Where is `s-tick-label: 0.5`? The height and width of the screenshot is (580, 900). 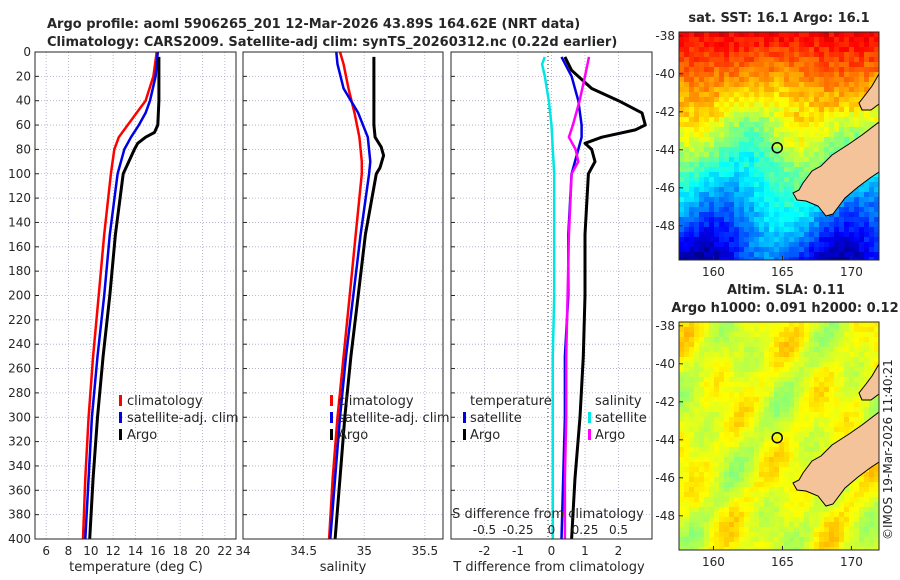 s-tick-label: 0.5 is located at coordinates (618, 530).